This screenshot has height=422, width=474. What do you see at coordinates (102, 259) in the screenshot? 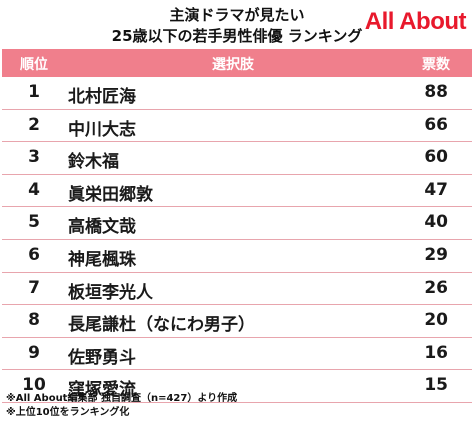
I see `name-cell: 神尾楓珠` at bounding box center [102, 259].